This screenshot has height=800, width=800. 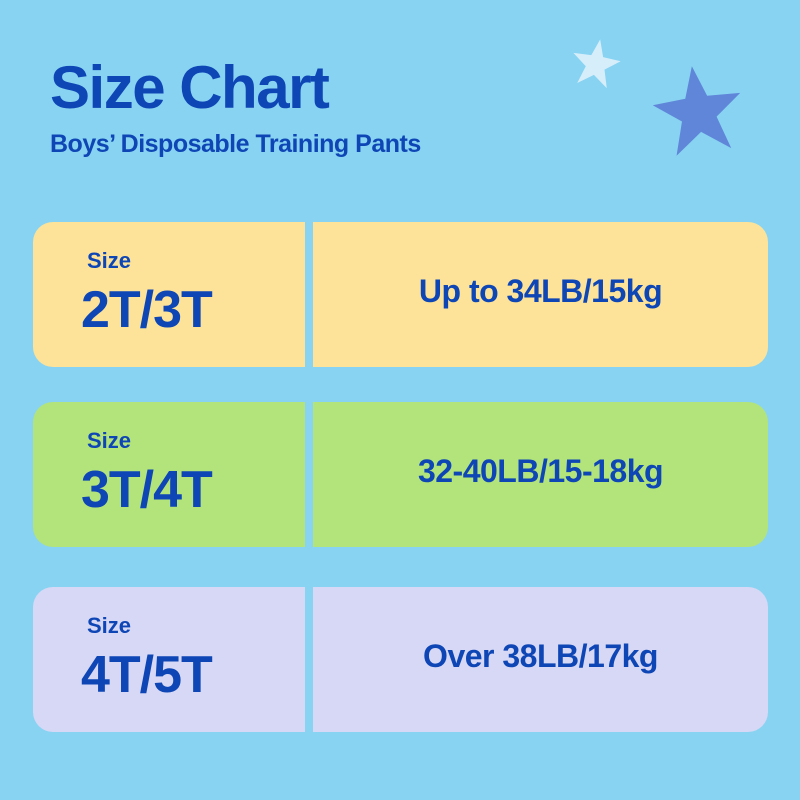 I want to click on size-value: 3T/4T, so click(x=147, y=490).